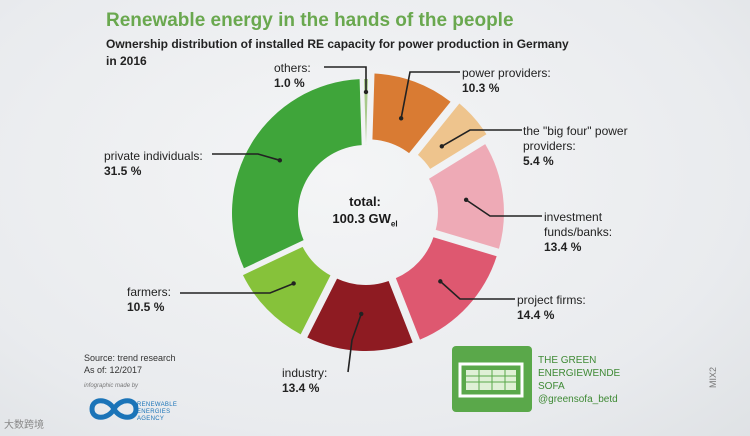  Describe the element at coordinates (305, 373) in the screenshot. I see `label-industry-name: industry:` at that location.